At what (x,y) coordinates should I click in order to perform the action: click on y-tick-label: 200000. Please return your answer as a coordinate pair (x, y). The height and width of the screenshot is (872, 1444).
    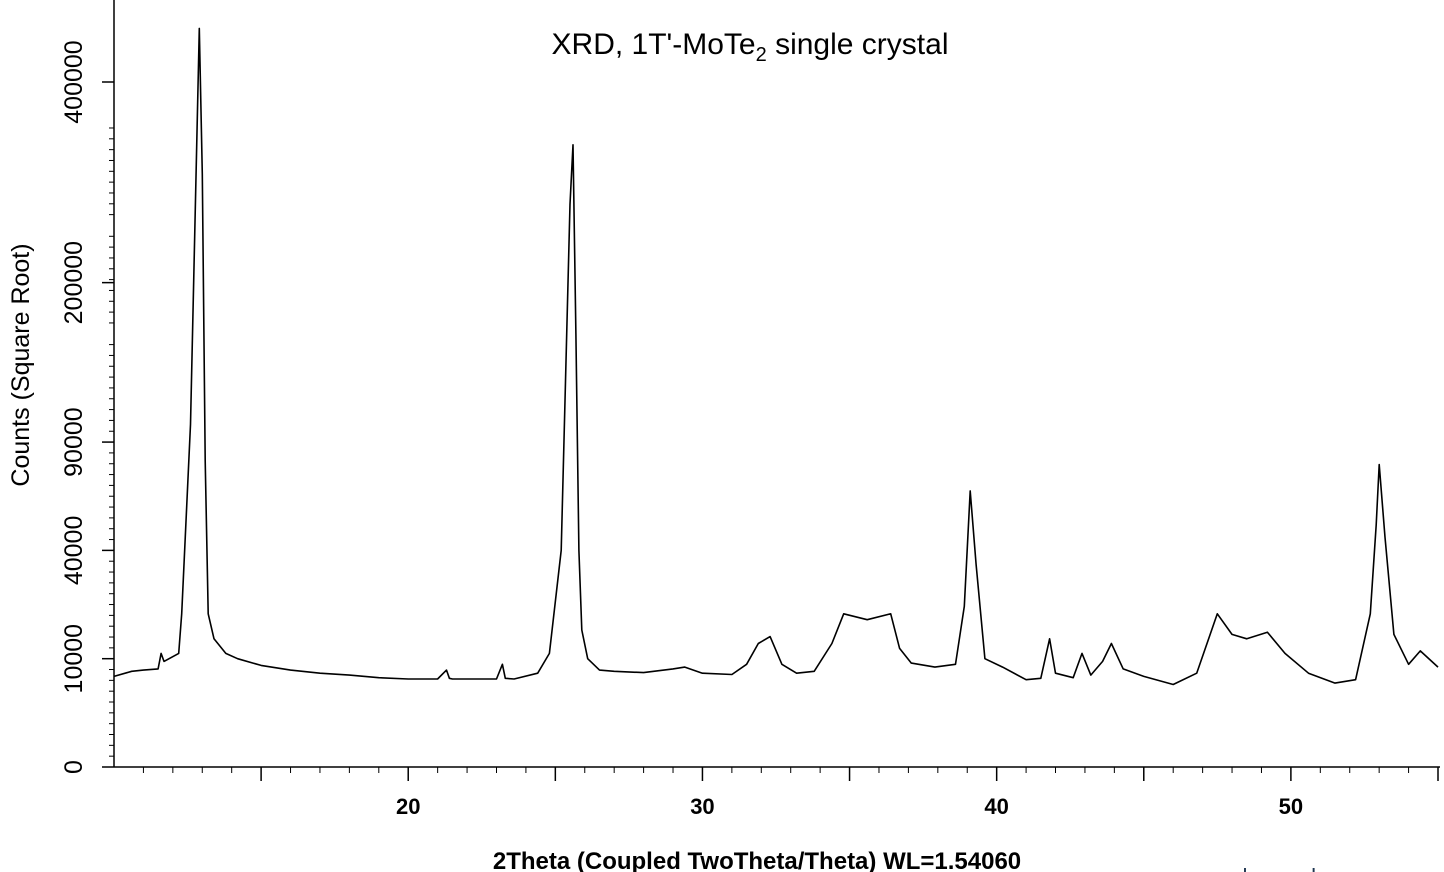
    Looking at the image, I should click on (74, 282).